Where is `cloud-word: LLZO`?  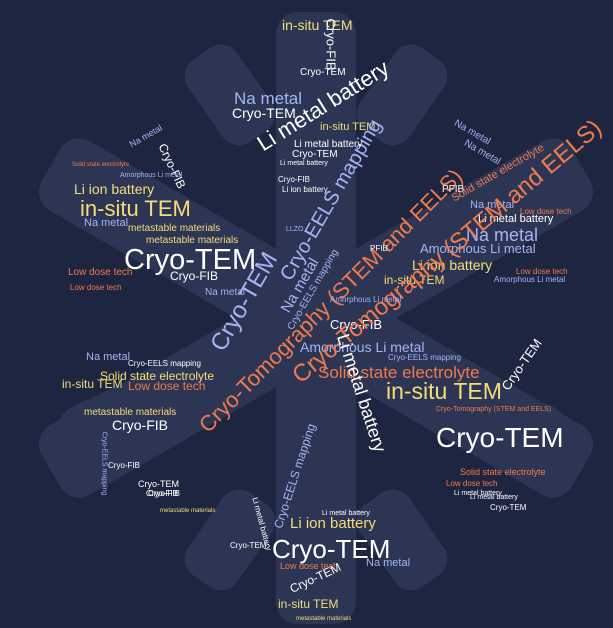 cloud-word: LLZO is located at coordinates (295, 229).